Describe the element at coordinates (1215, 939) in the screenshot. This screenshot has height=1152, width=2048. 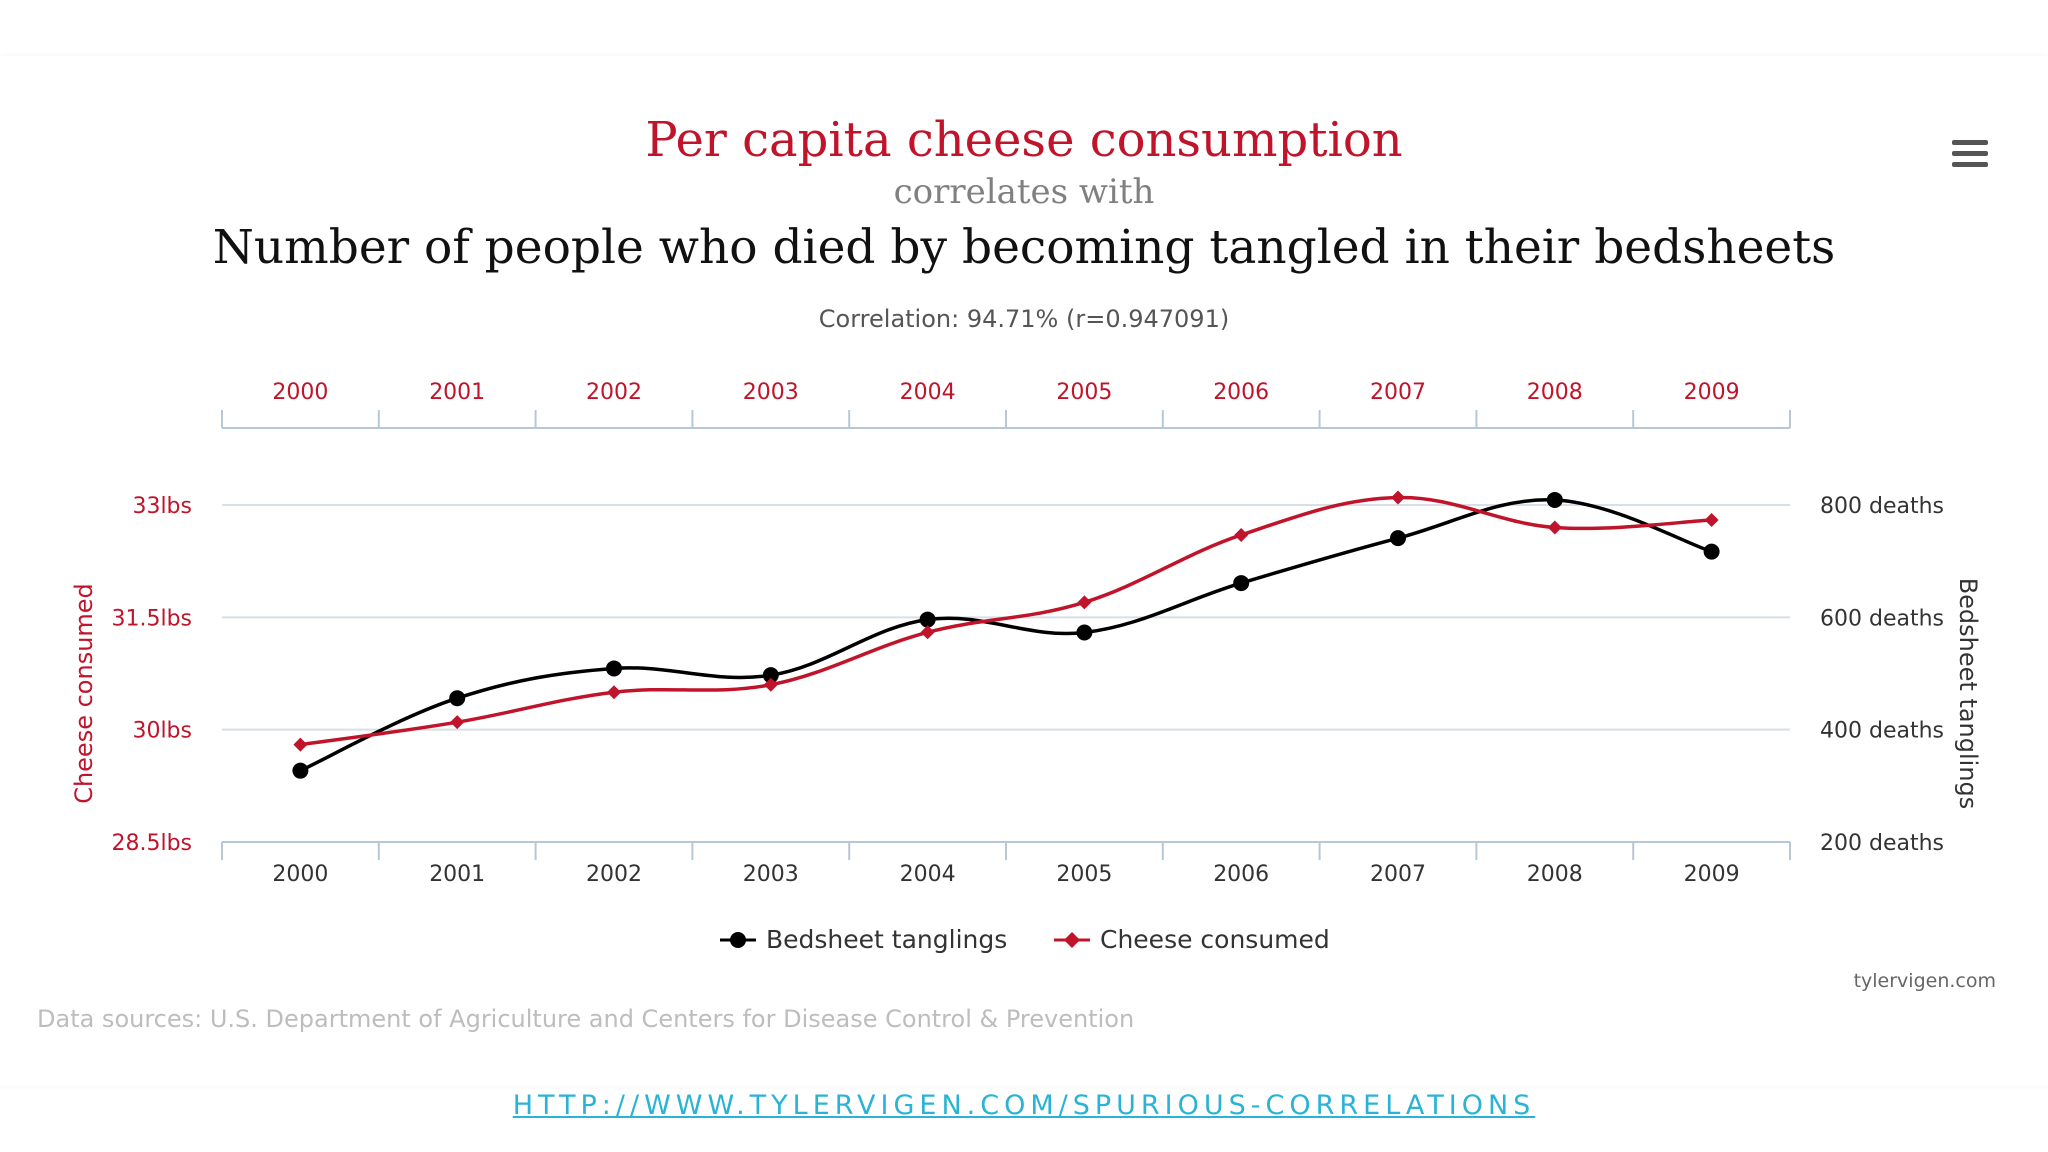
I see `legend-label-cheese: Cheese consumed` at that location.